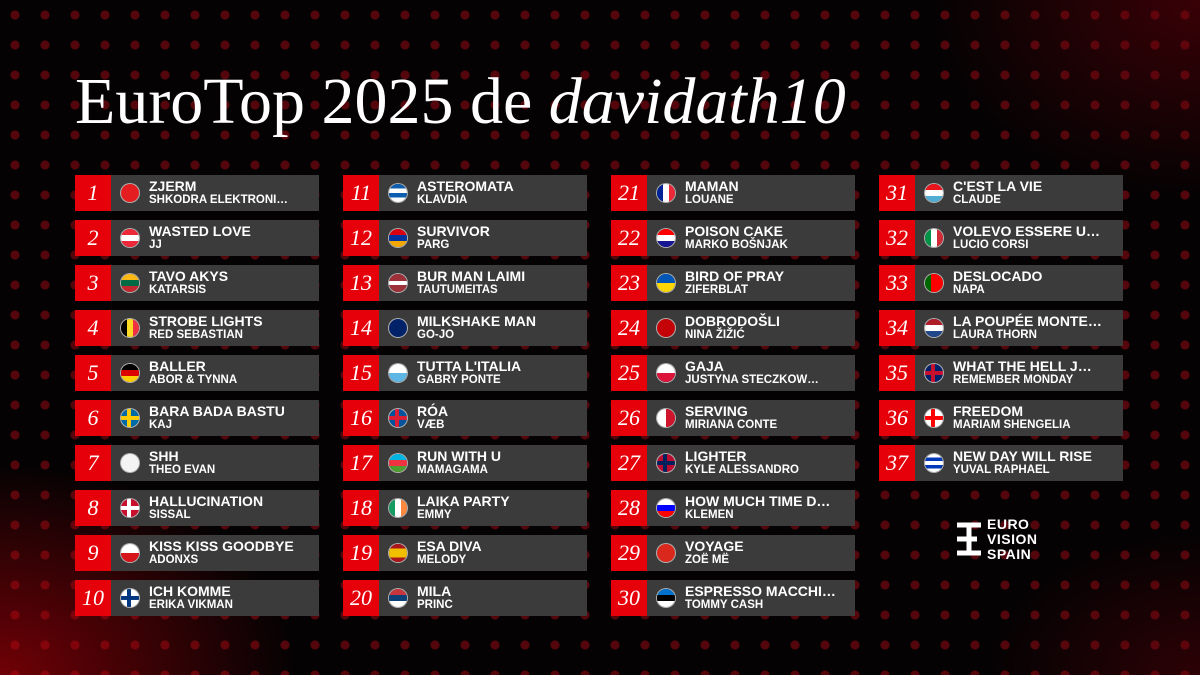 The height and width of the screenshot is (675, 1200). What do you see at coordinates (1009, 554) in the screenshot?
I see `logo-word: SPAIN` at bounding box center [1009, 554].